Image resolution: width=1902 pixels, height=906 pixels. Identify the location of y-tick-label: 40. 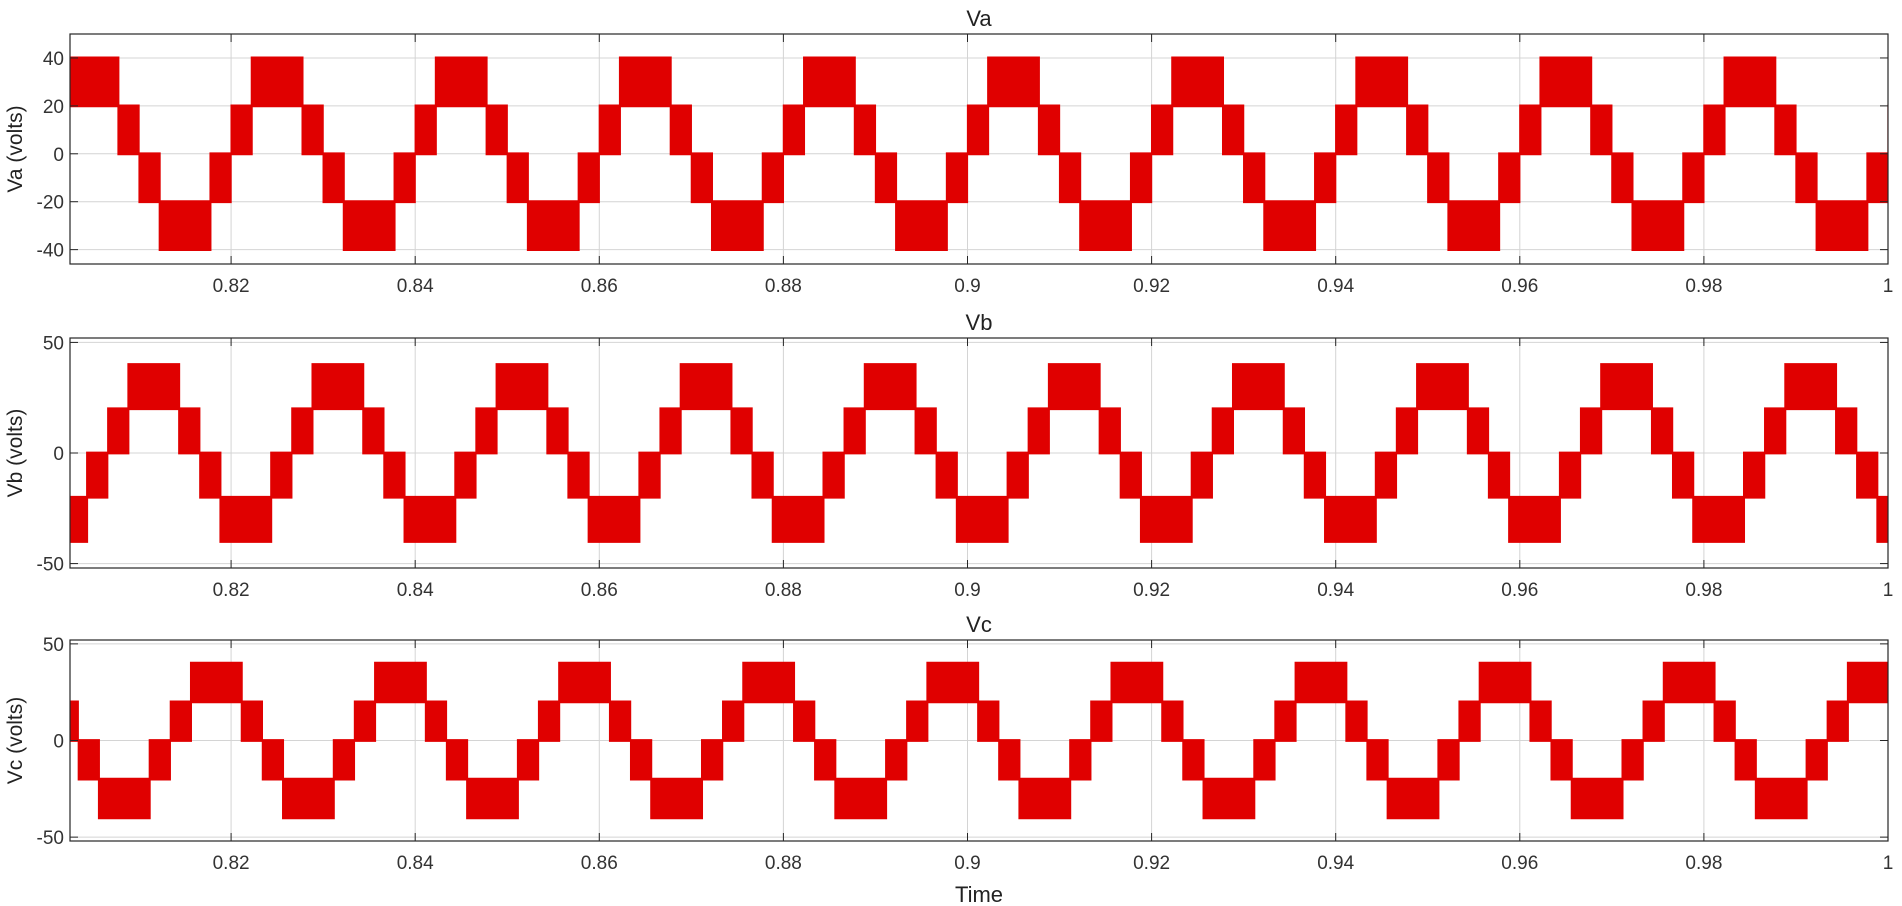
(53, 59).